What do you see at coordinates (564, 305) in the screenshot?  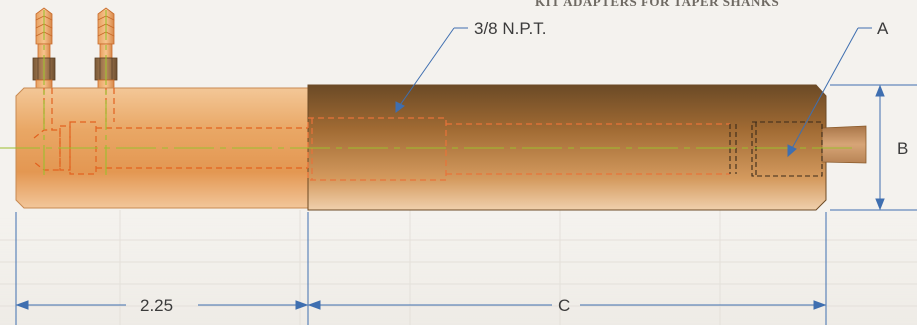 I see `dimension-c-label: C` at bounding box center [564, 305].